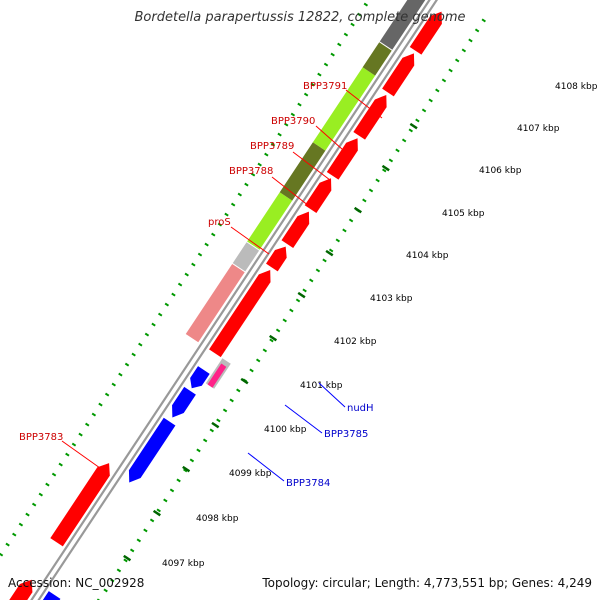 This screenshot has width=600, height=600. What do you see at coordinates (344, 109) in the screenshot?
I see `gene-block-green` at bounding box center [344, 109].